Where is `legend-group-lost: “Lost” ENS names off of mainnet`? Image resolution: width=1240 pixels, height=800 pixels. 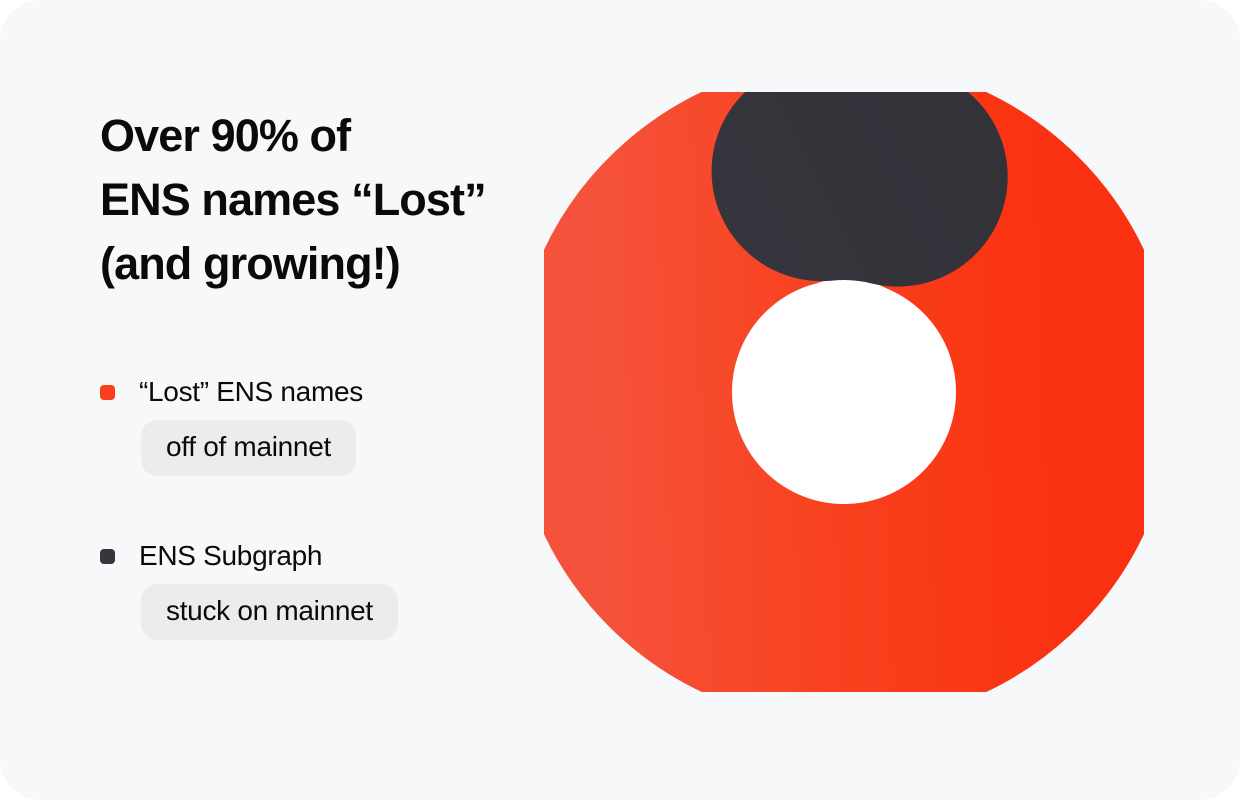 legend-group-lost: “Lost” ENS names off of mainnet is located at coordinates (320, 426).